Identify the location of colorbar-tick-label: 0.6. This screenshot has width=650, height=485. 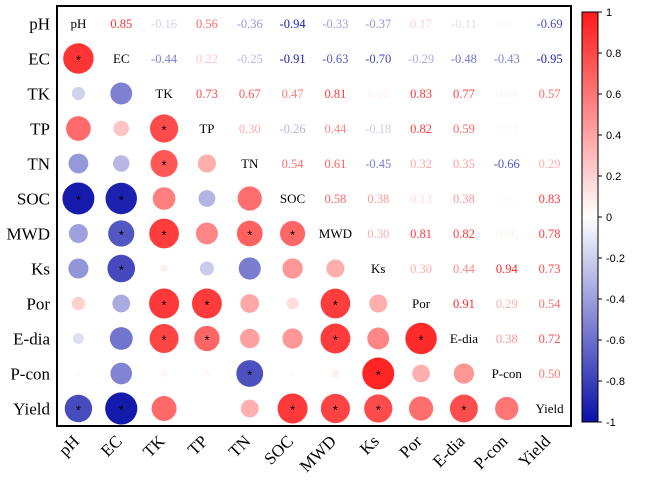
(613, 95).